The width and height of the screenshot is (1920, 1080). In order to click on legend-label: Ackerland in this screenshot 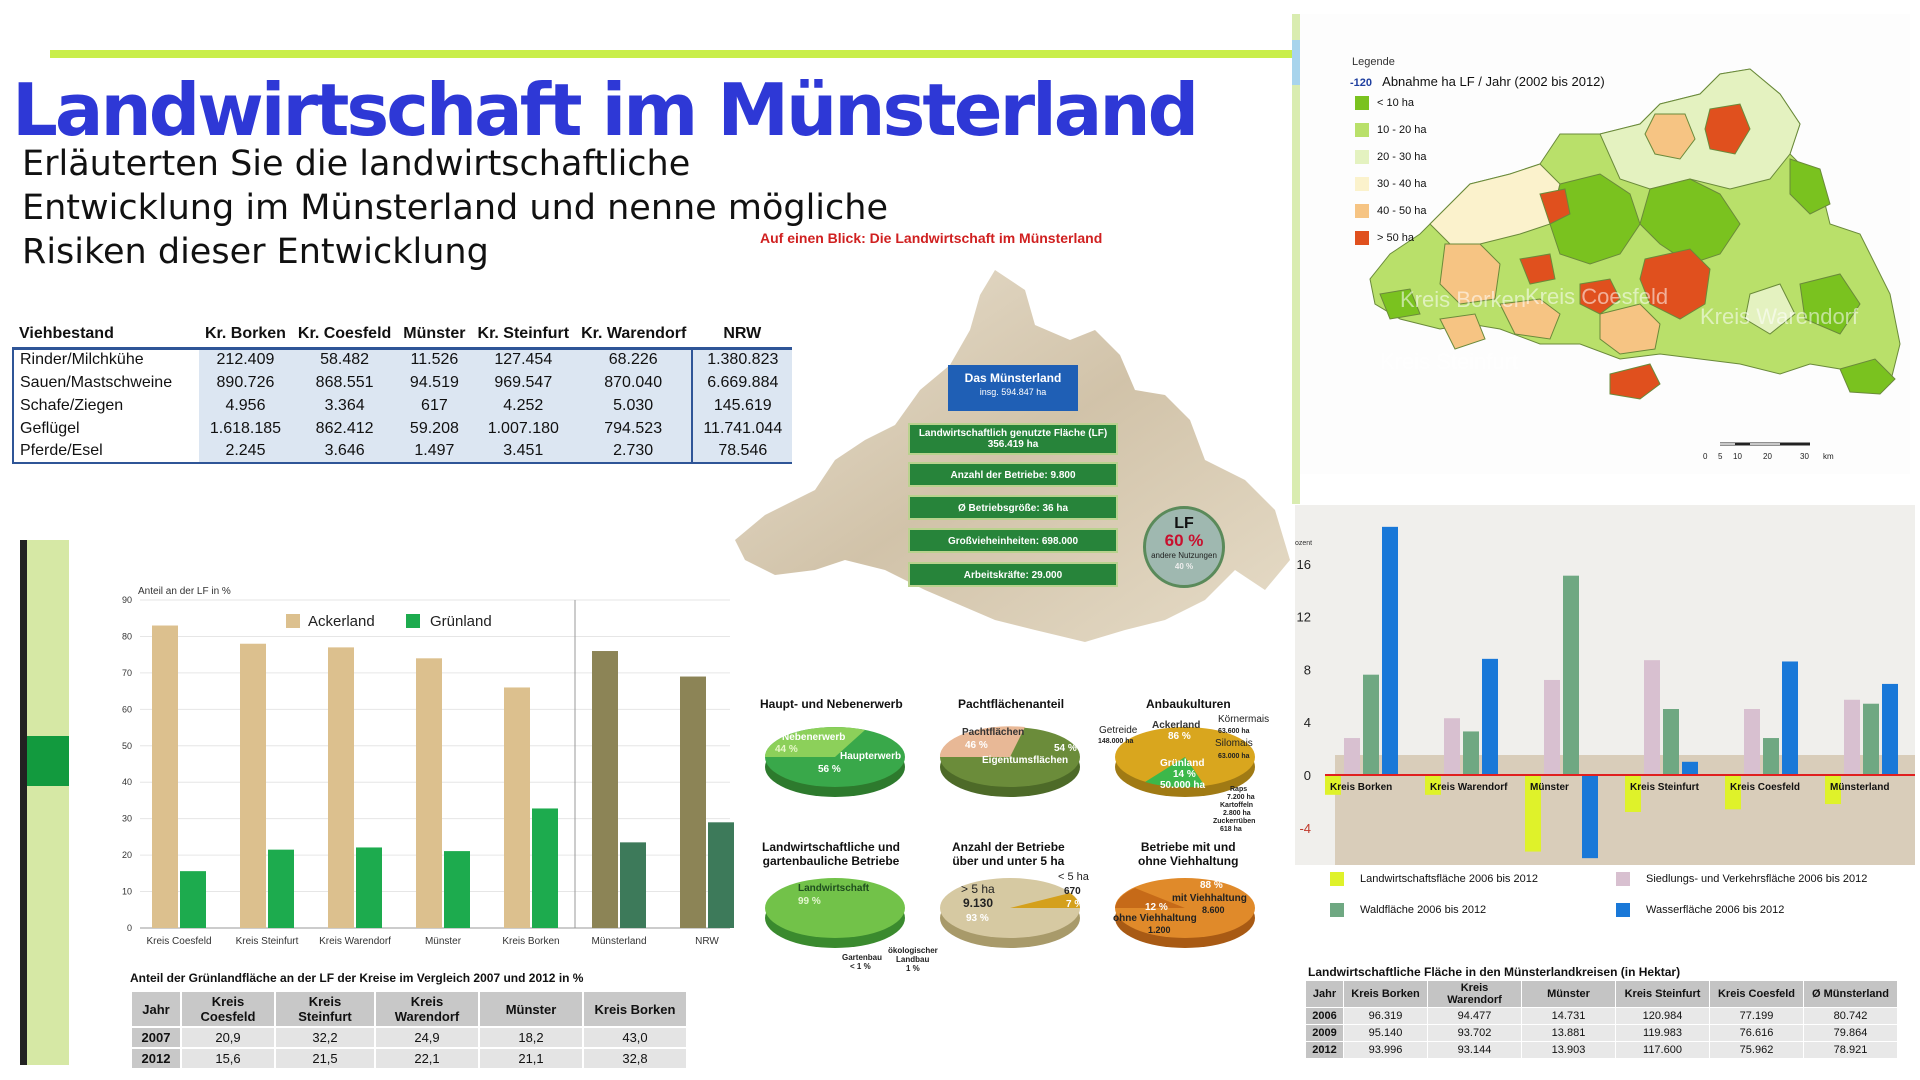, I will do `click(341, 621)`.